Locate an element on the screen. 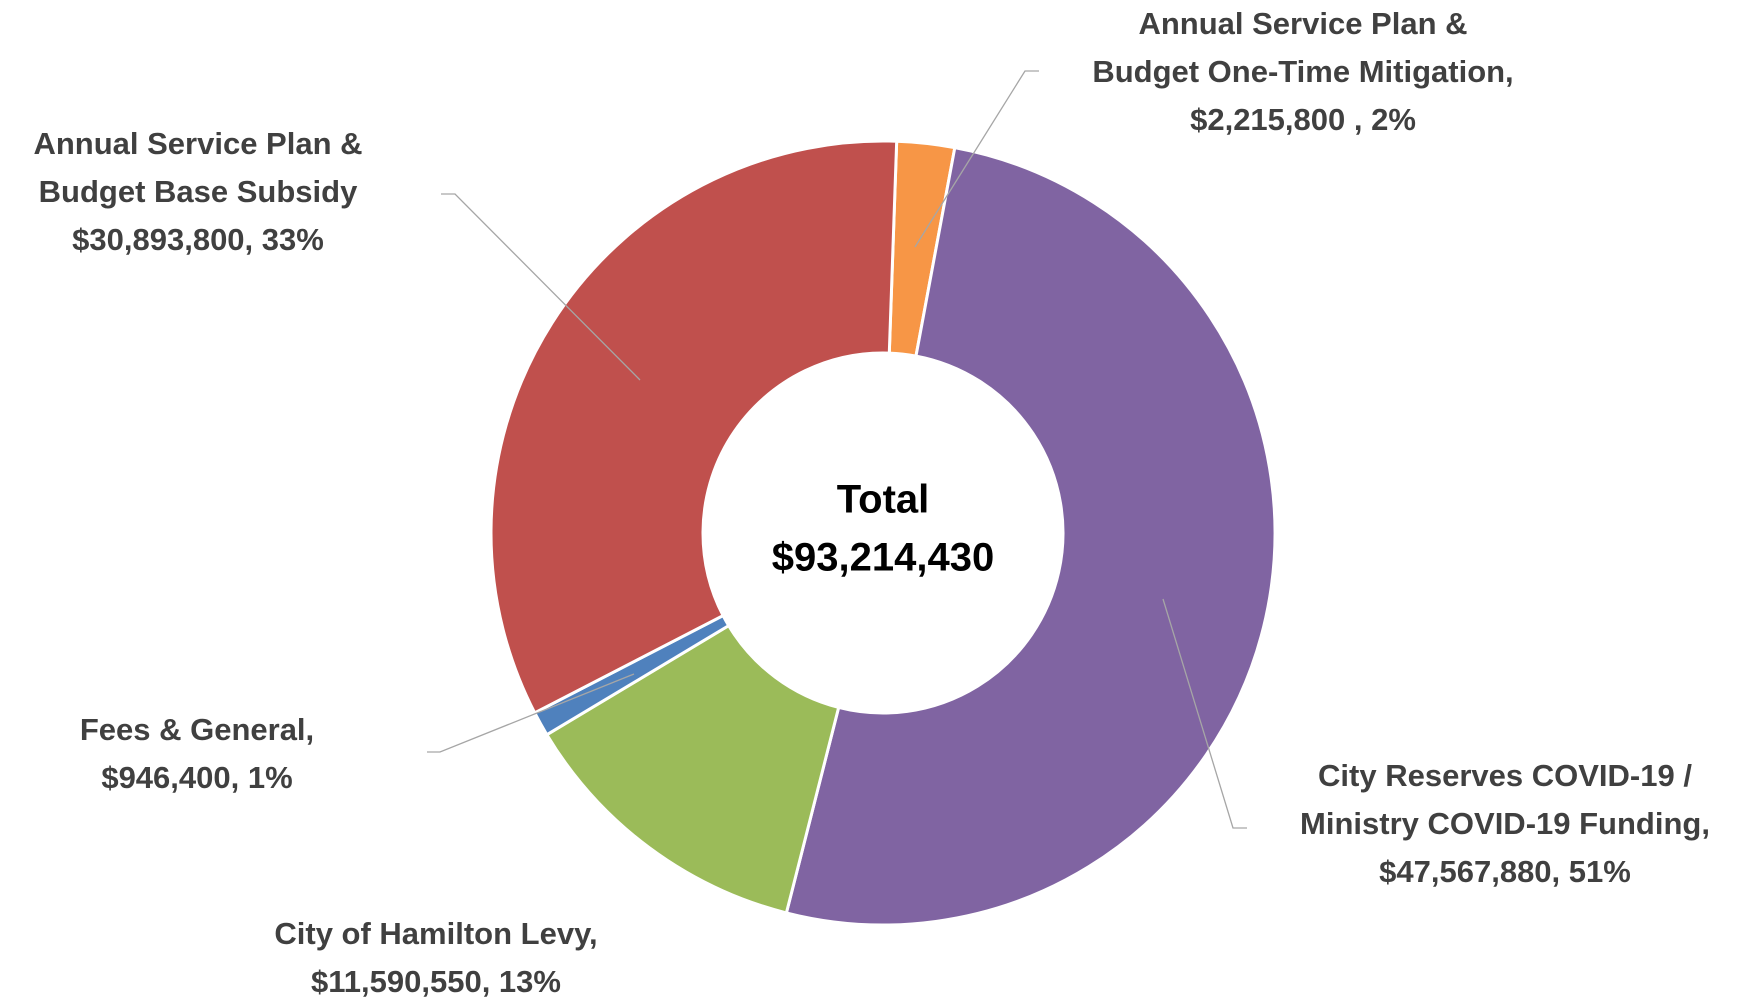 This screenshot has width=1761, height=1006. value-label: $2,215,800 , 2% is located at coordinates (1303, 119).